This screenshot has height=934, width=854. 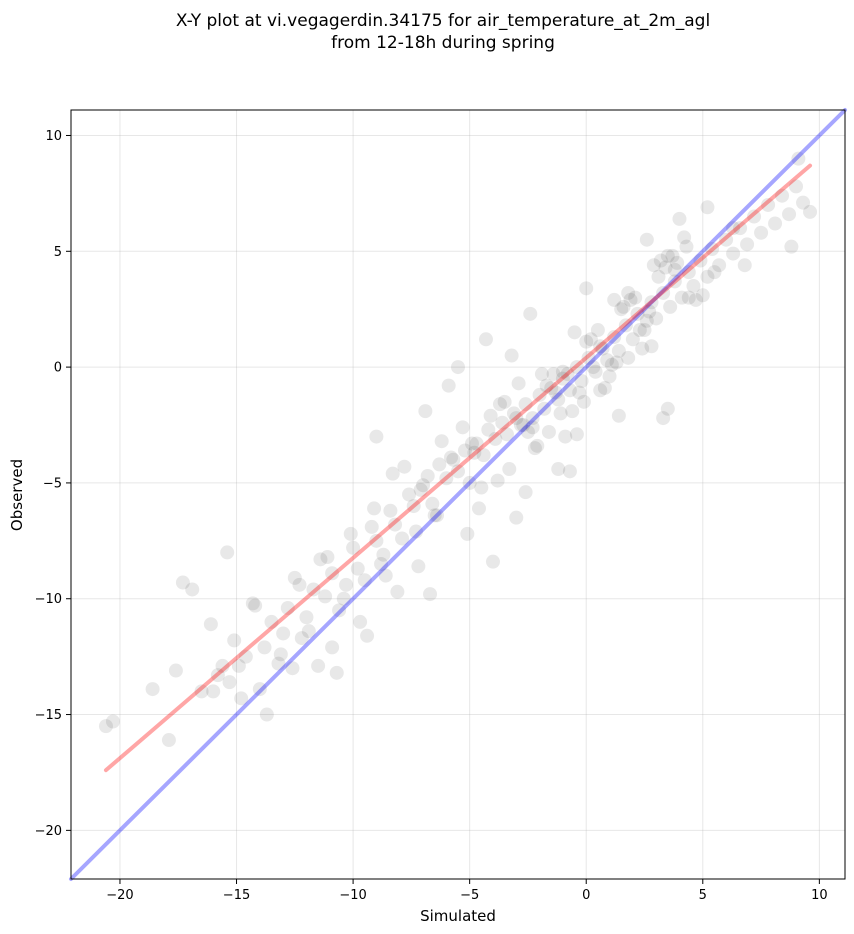 I want to click on x-tick-label: 10, so click(x=819, y=895).